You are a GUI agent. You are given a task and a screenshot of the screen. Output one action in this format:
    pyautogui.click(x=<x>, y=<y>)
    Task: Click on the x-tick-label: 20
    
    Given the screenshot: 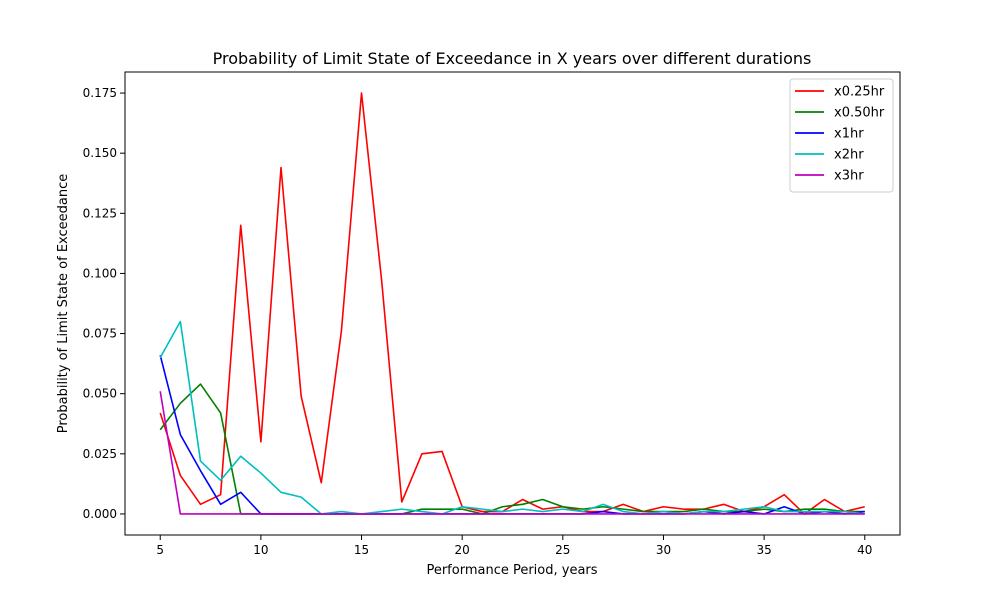 What is the action you would take?
    pyautogui.click(x=462, y=550)
    